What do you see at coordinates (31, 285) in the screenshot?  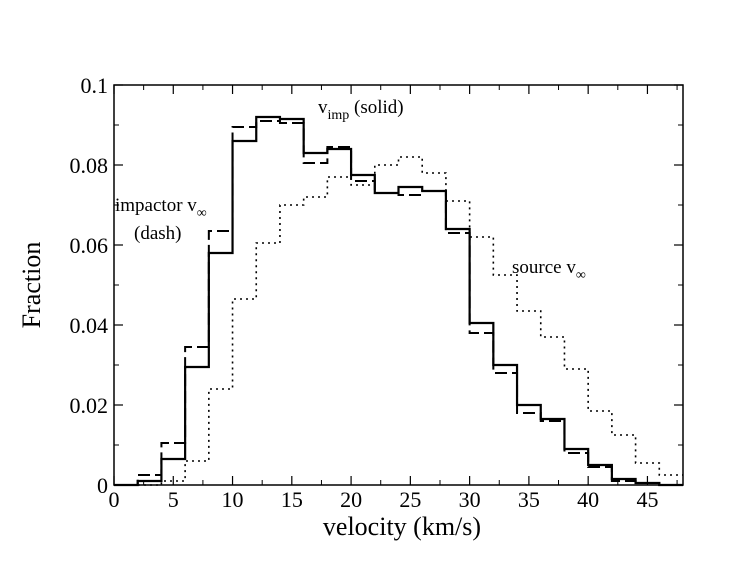 I see `y-axis-label: Fraction` at bounding box center [31, 285].